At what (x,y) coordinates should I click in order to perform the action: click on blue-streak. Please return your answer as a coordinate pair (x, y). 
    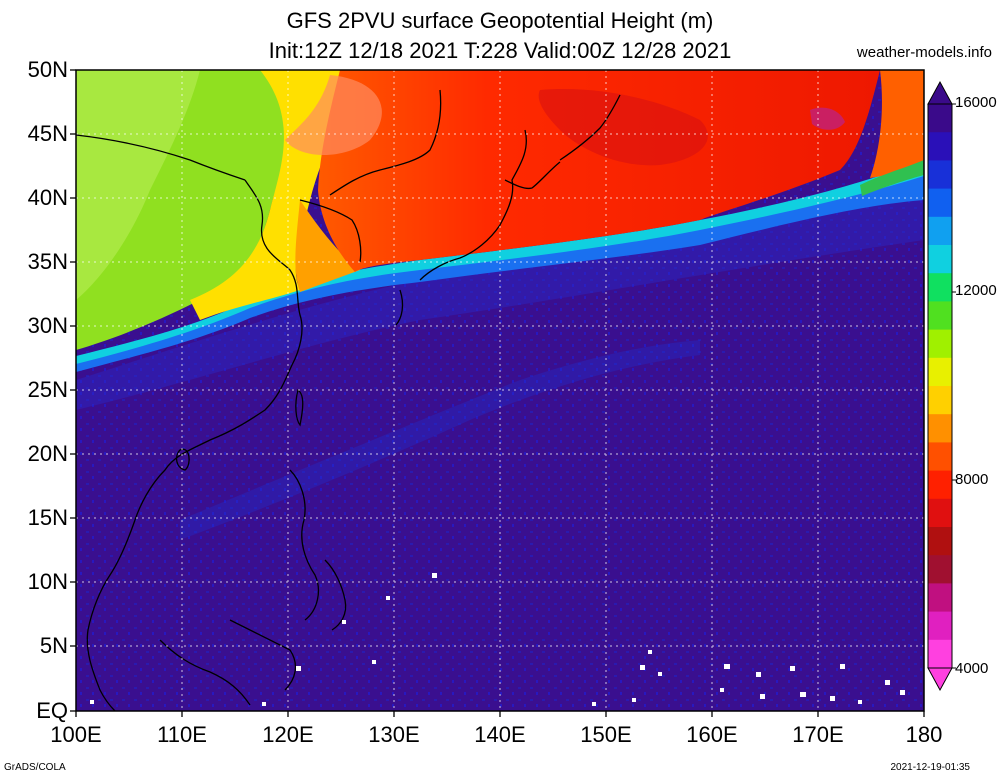
    Looking at the image, I should click on (440, 440).